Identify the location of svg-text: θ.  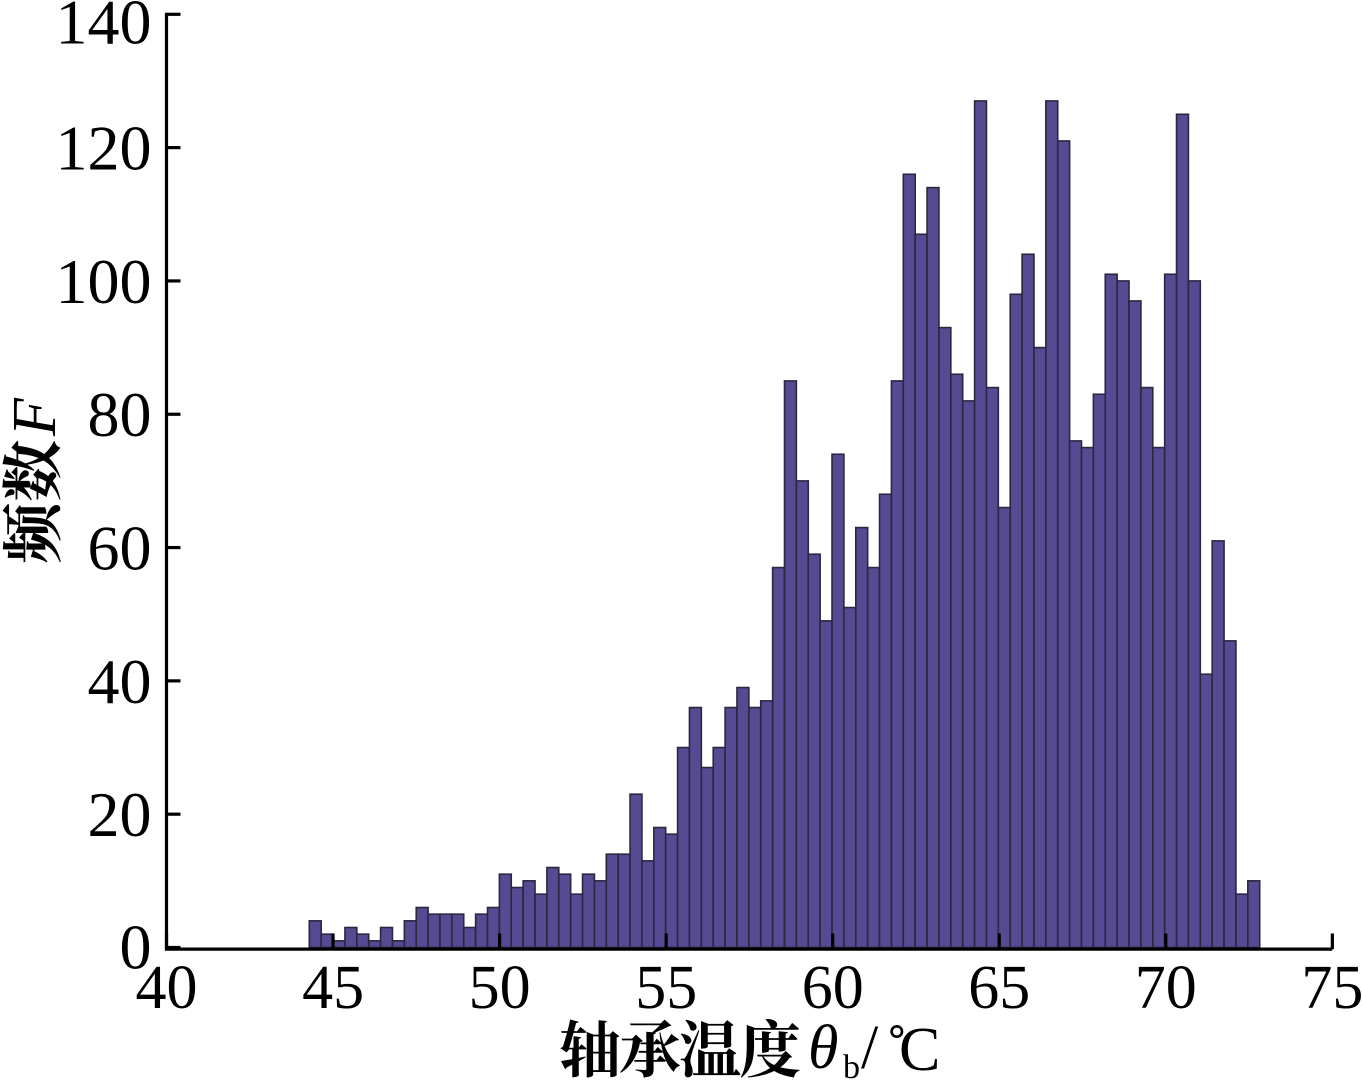
(823, 1048).